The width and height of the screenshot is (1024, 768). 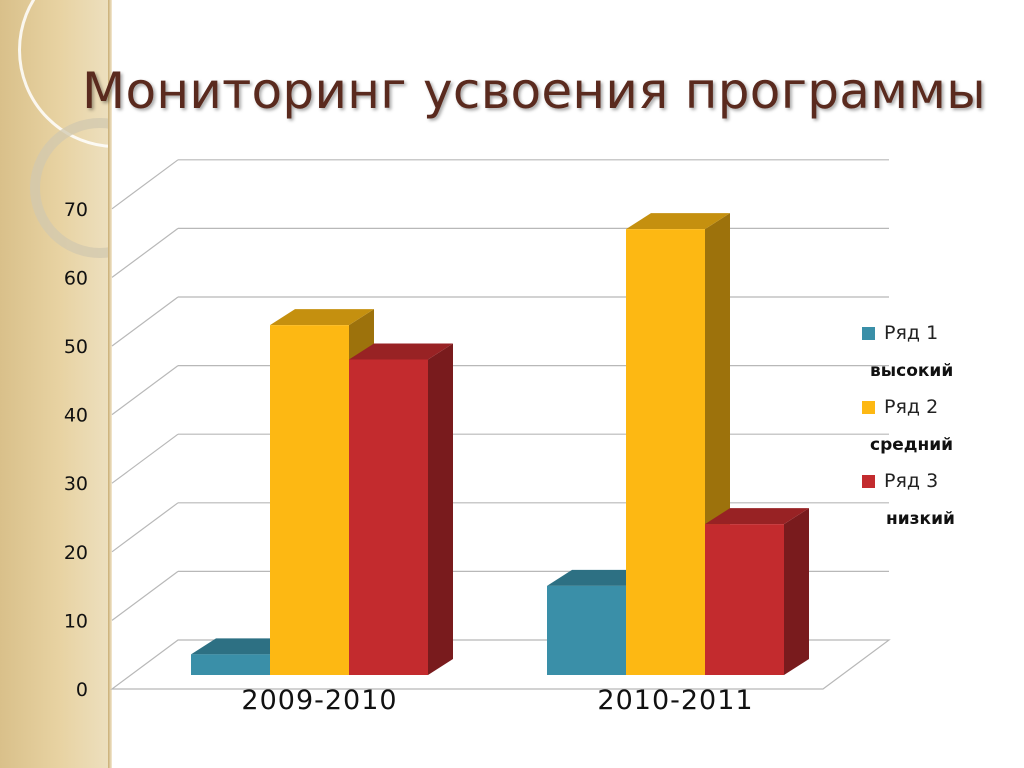 I want to click on legend-series-name: Ряд 2, so click(x=911, y=407).